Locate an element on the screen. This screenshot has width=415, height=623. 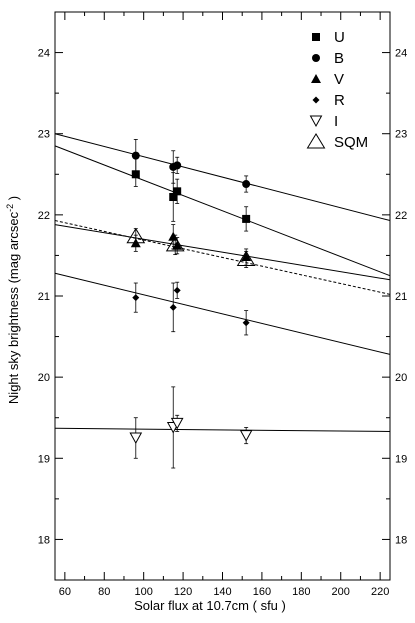
legend-label-r: R is located at coordinates (339, 100).